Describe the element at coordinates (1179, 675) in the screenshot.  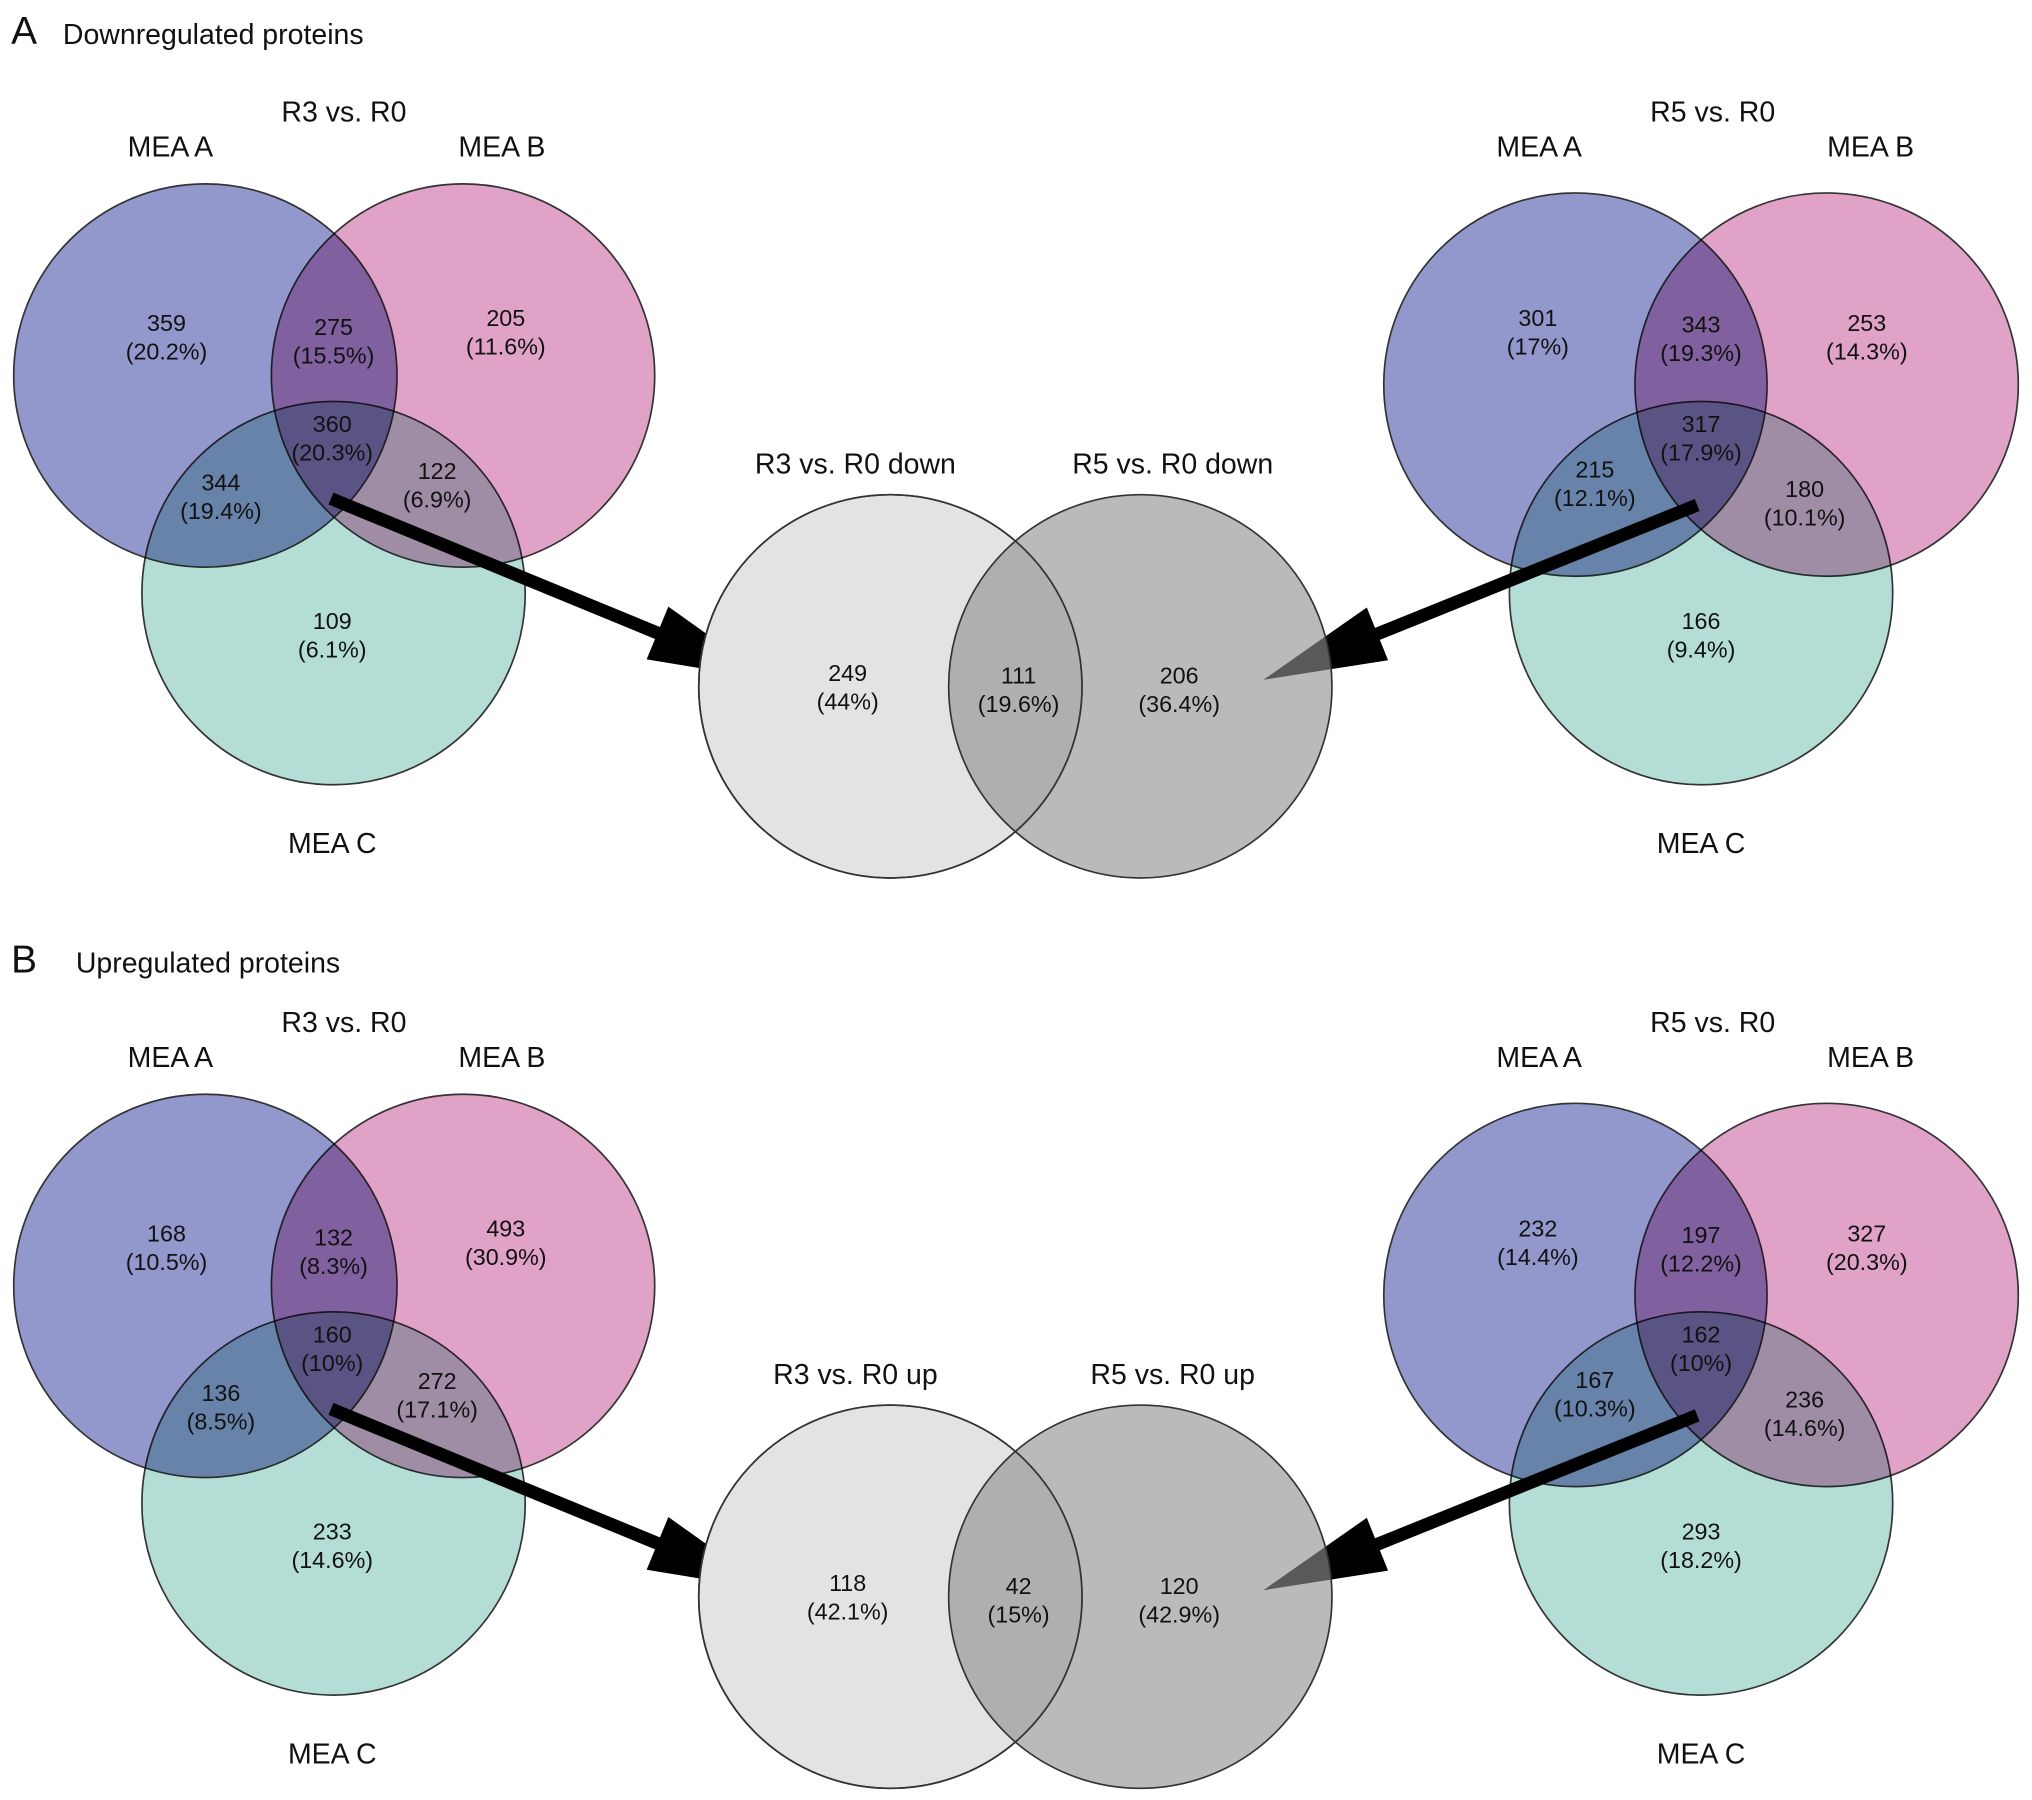
I see `region-count: 206` at that location.